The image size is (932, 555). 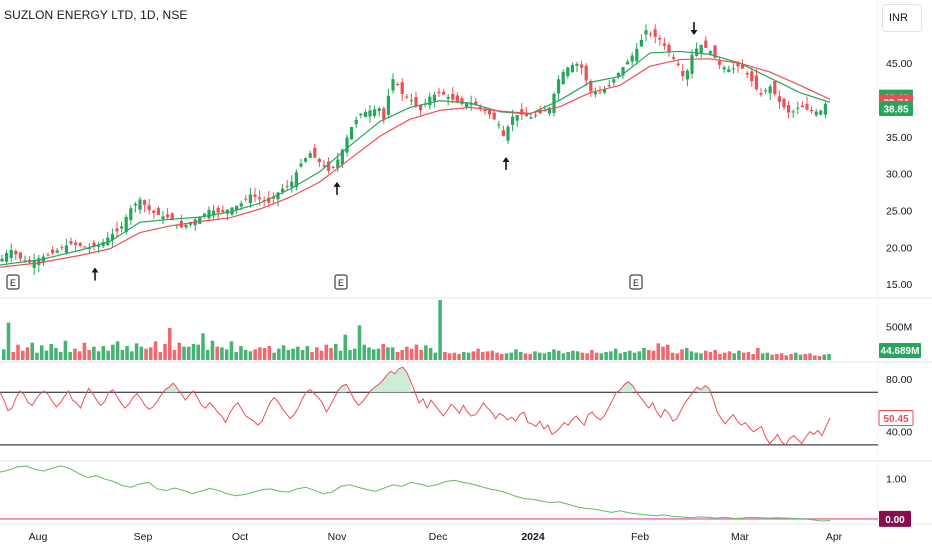 I want to click on currency-selector-button: INR, so click(x=902, y=18).